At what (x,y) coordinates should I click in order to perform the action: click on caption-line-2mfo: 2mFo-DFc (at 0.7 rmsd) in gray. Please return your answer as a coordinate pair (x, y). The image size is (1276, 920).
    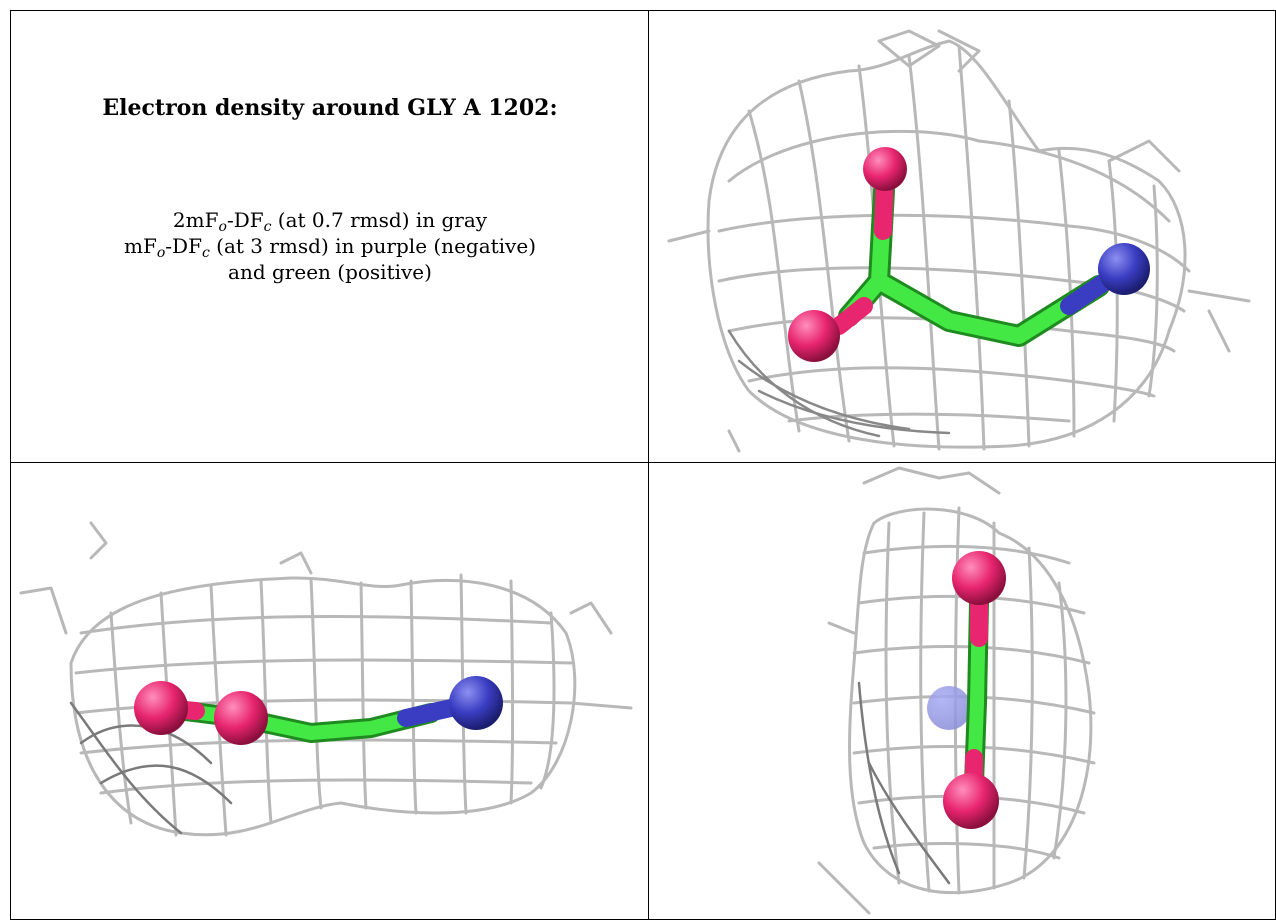
    Looking at the image, I should click on (330, 221).